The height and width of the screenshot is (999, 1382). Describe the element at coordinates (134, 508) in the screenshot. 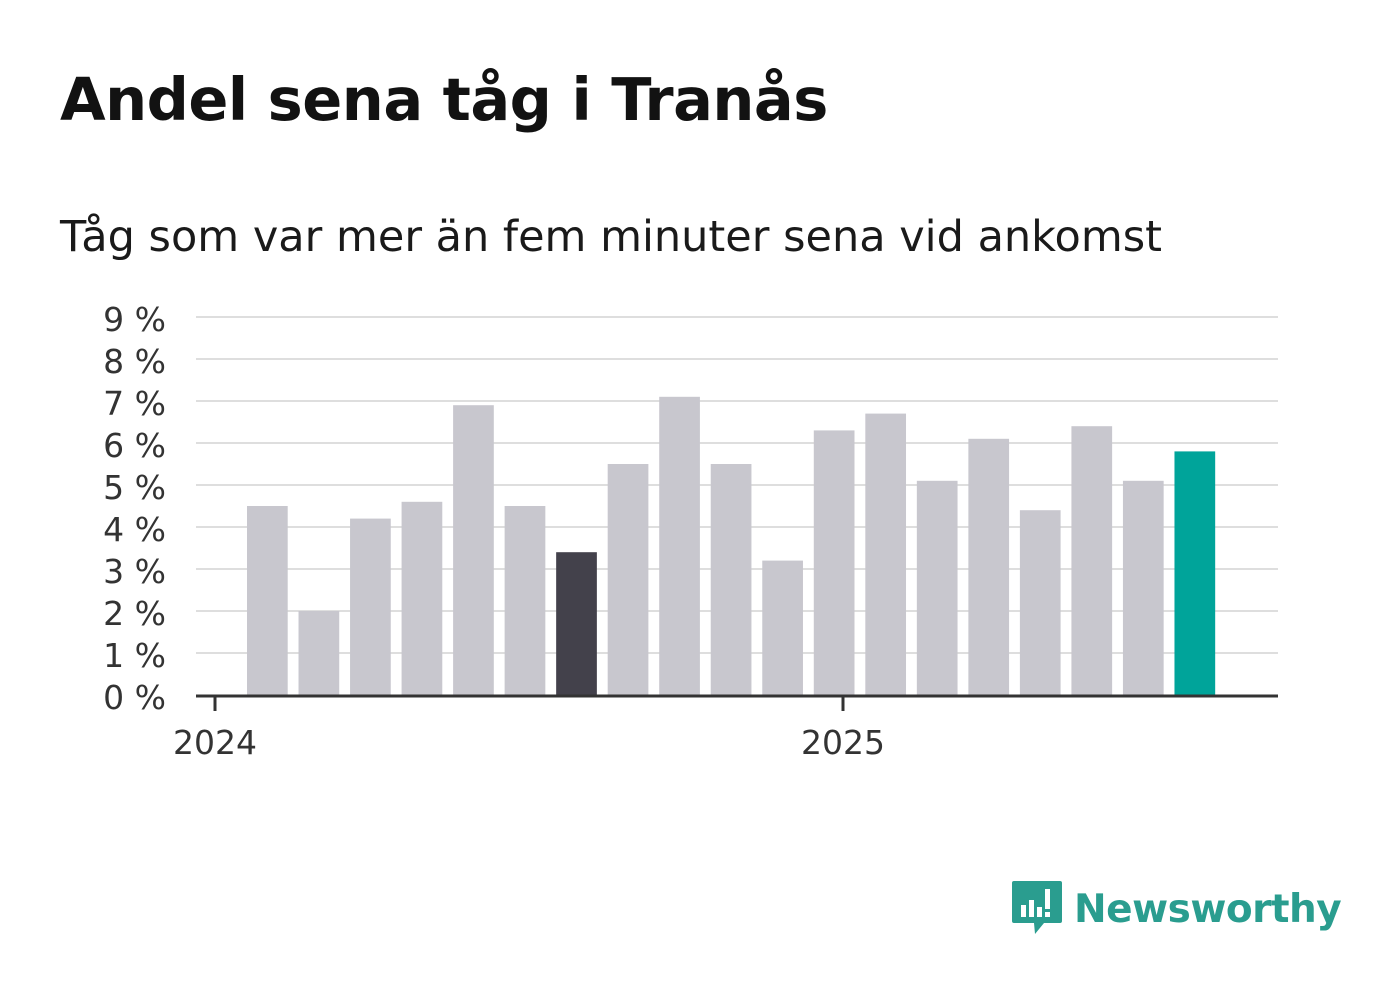

I see `y-axis-tick-labels: 0 %1 %2 %3 %4 %5 %6 %7 %8 %9 %` at that location.